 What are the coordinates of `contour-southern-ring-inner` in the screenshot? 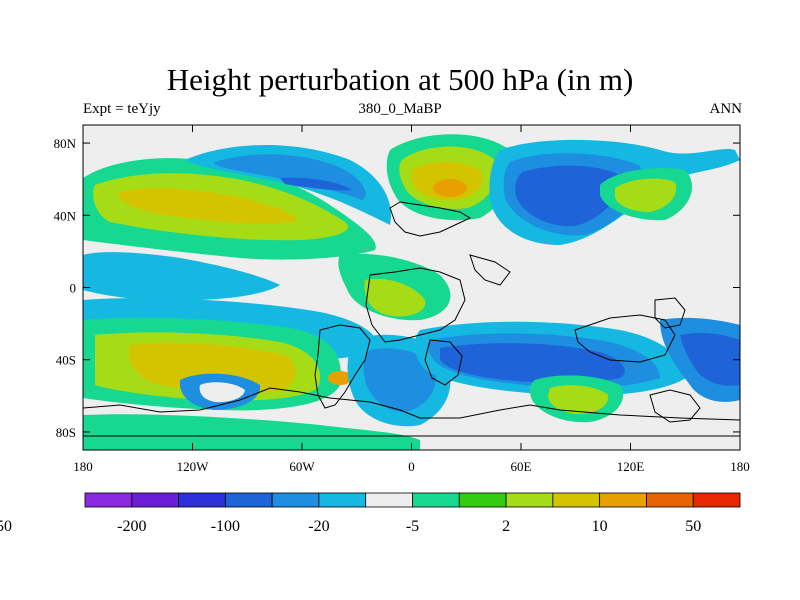 It's located at (222, 392).